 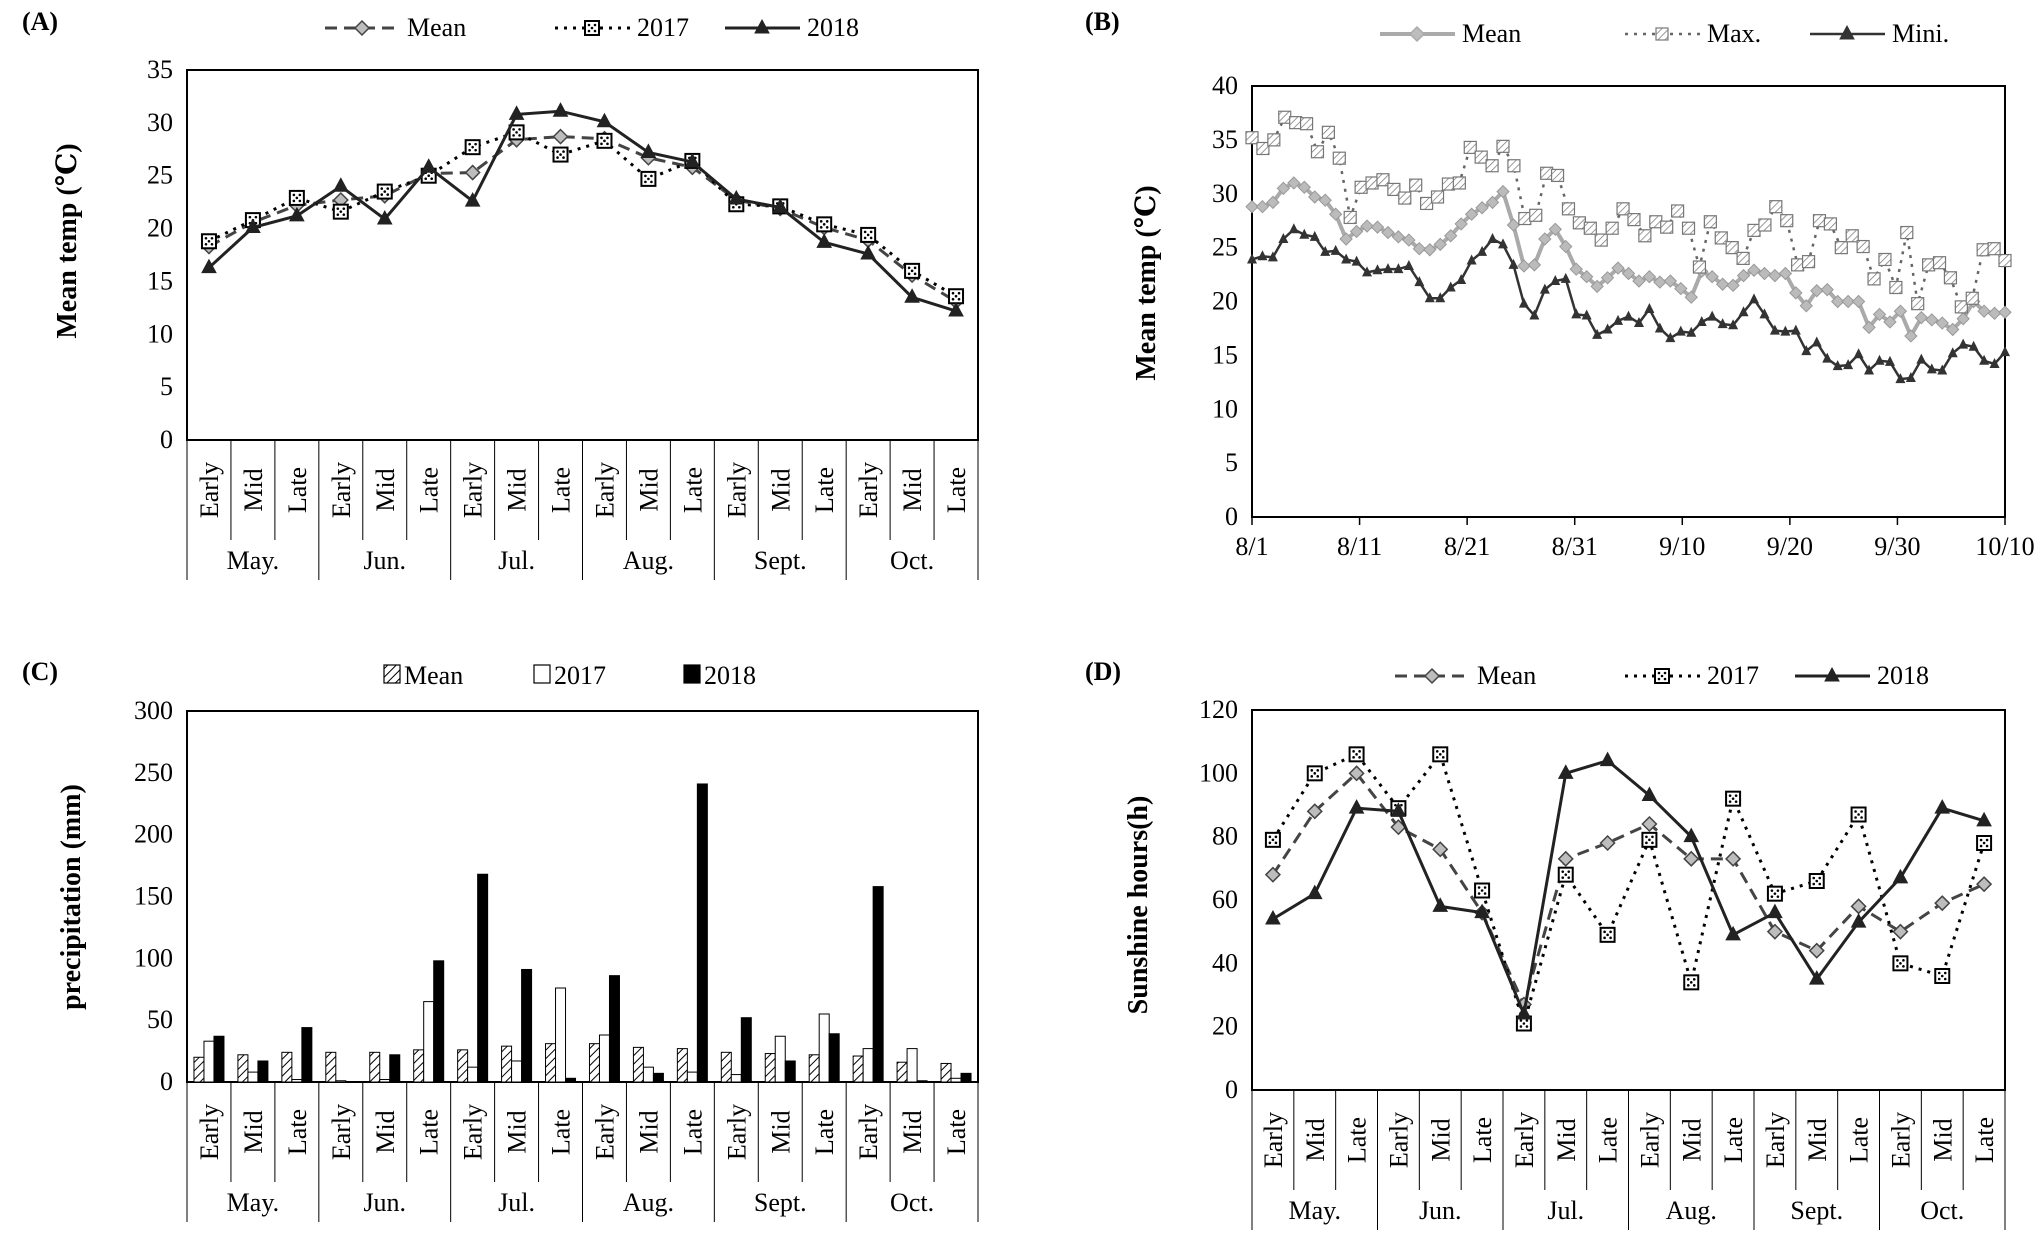 What do you see at coordinates (792, 27) in the screenshot?
I see `legend-item-2: 2018` at bounding box center [792, 27].